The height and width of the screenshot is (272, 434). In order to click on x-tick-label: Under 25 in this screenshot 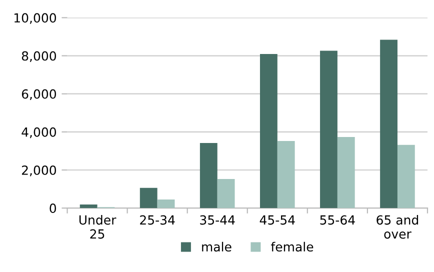, I will do `click(97, 227)`.